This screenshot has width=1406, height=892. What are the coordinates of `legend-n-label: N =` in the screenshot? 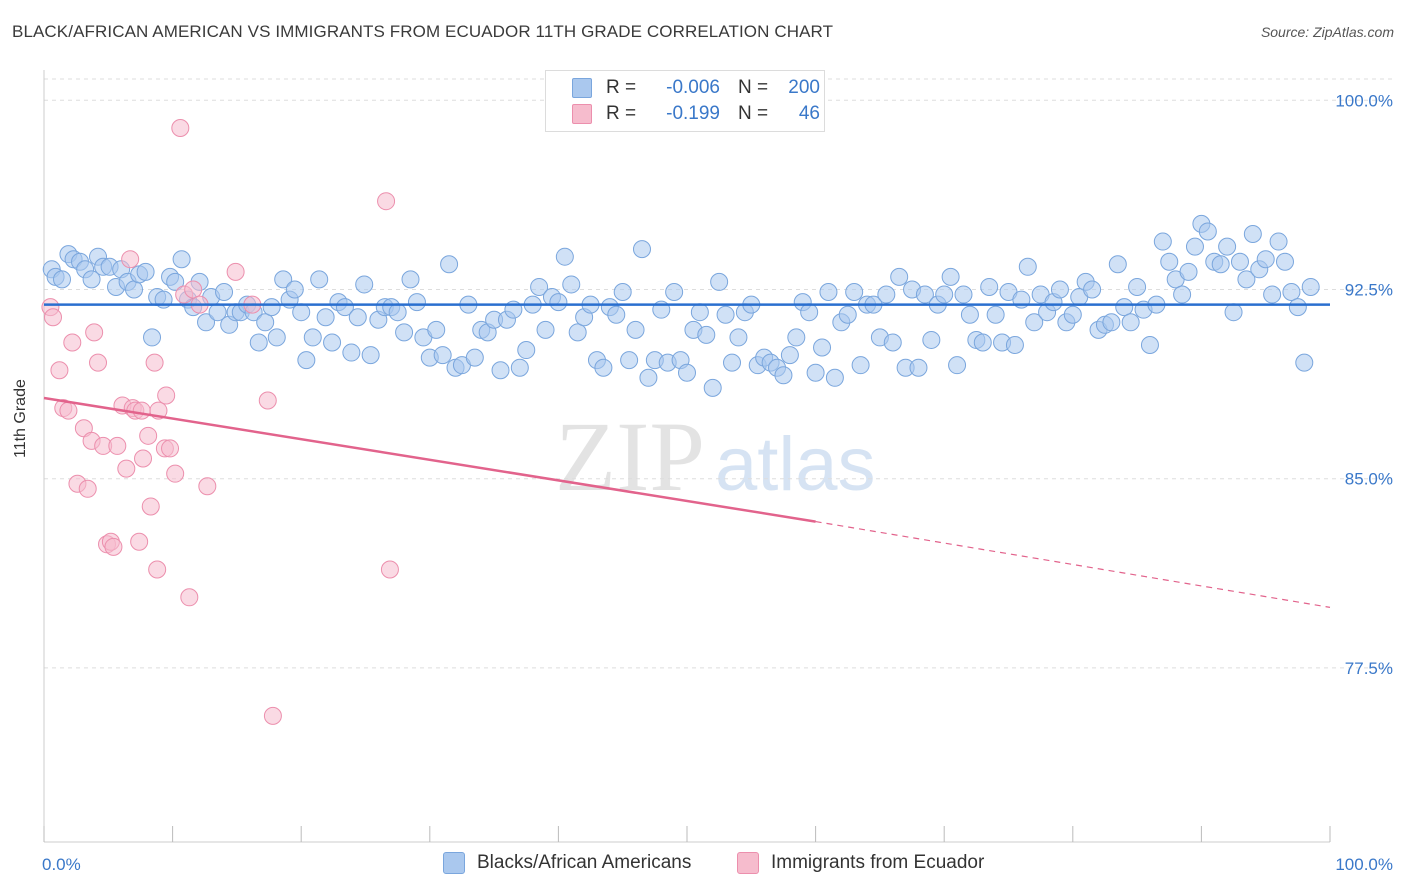 It's located at (753, 87).